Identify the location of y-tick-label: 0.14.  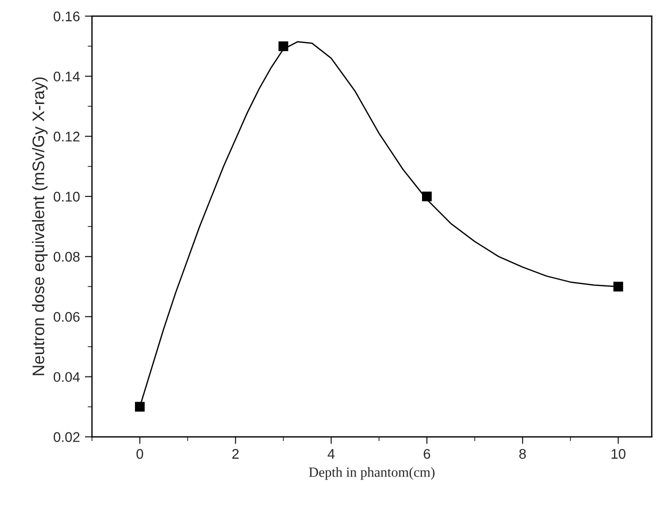
(67, 77).